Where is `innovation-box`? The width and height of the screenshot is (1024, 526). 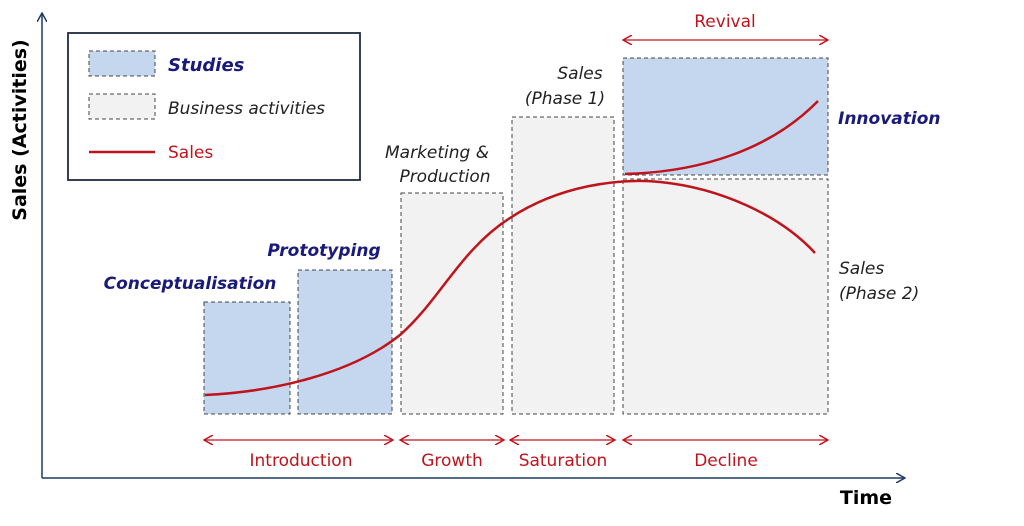 innovation-box is located at coordinates (725, 116).